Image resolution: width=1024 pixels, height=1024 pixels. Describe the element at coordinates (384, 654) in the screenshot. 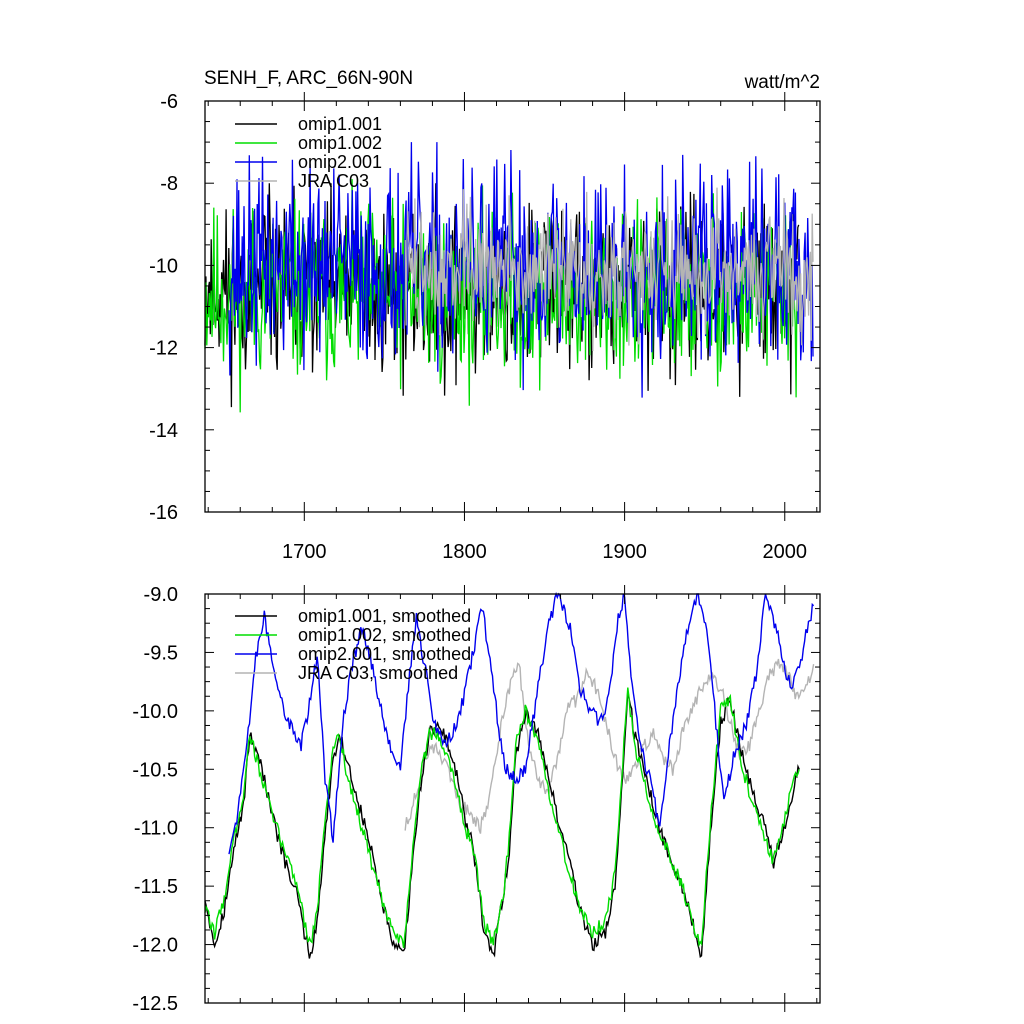

I see `bottom-legend-label: omip2.001, smoothed` at that location.